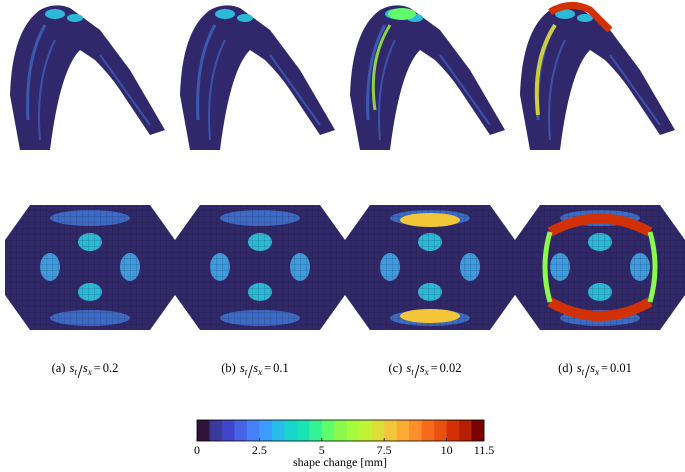 This screenshot has width=685, height=472. I want to click on caption-tag: (a), so click(59, 368).